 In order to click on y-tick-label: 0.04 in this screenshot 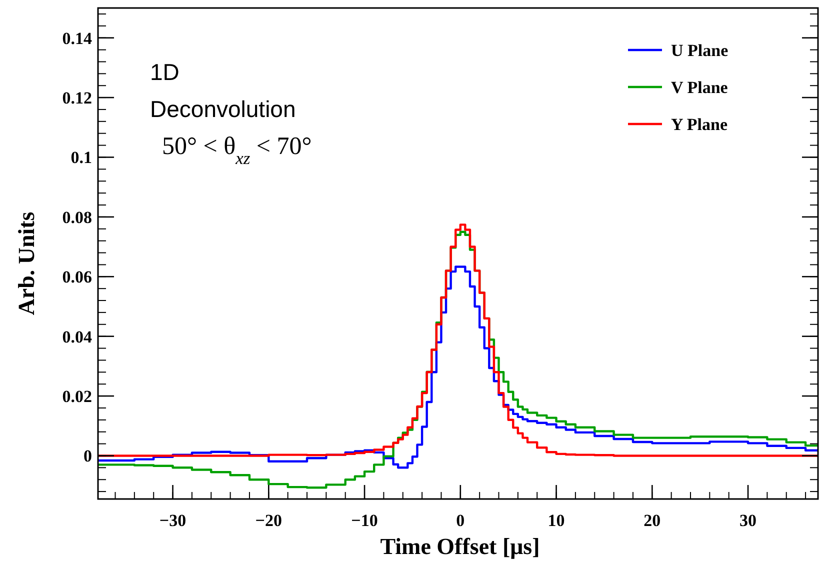, I will do `click(77, 336)`.